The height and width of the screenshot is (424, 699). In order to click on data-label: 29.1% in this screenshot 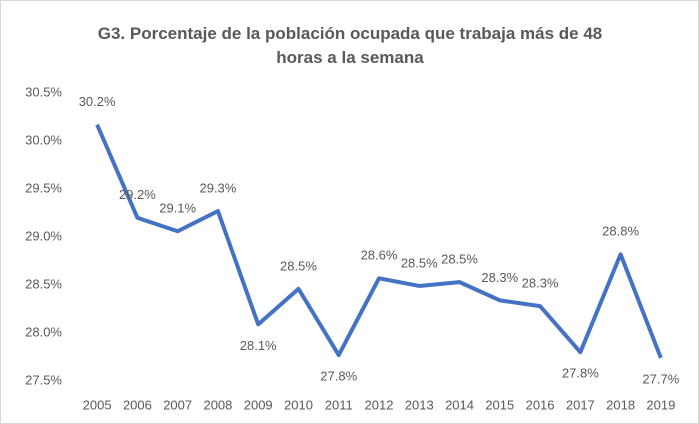, I will do `click(177, 208)`.